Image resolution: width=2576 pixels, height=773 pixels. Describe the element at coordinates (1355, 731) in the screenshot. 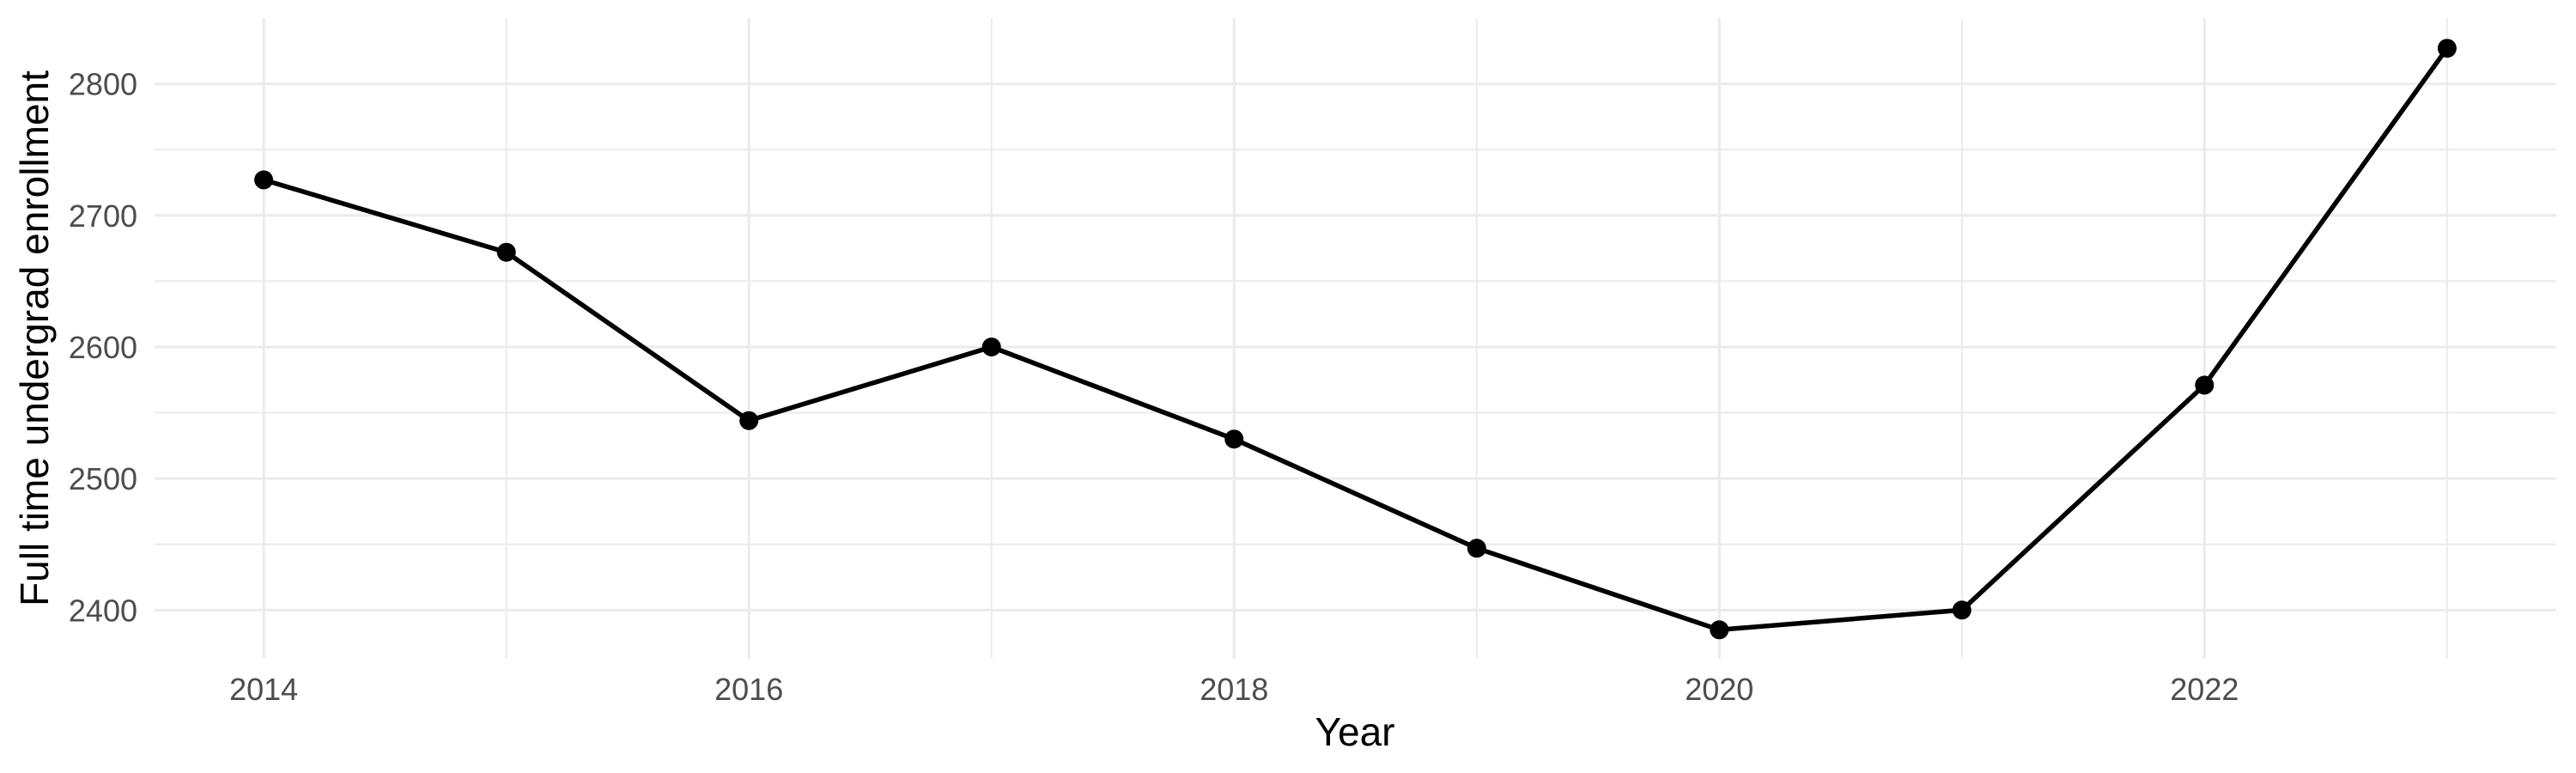

I see `x-axis-title: Year` at that location.